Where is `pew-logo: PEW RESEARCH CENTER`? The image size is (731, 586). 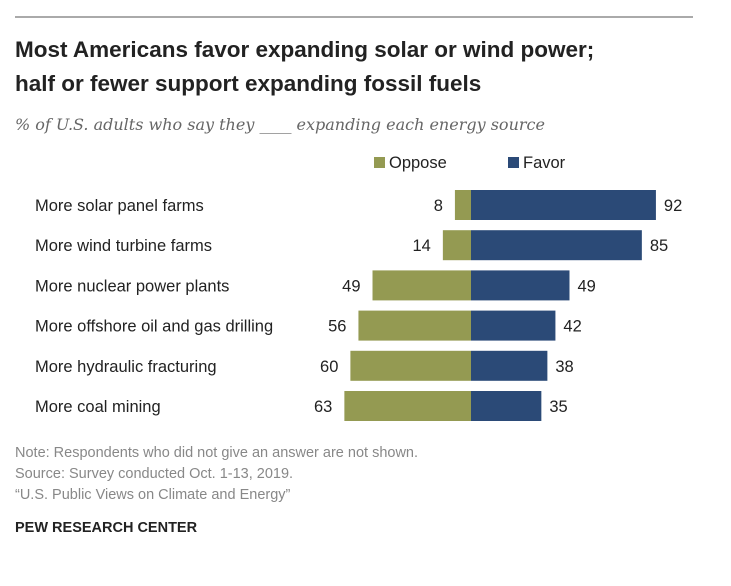
pew-logo: PEW RESEARCH CENTER is located at coordinates (106, 528).